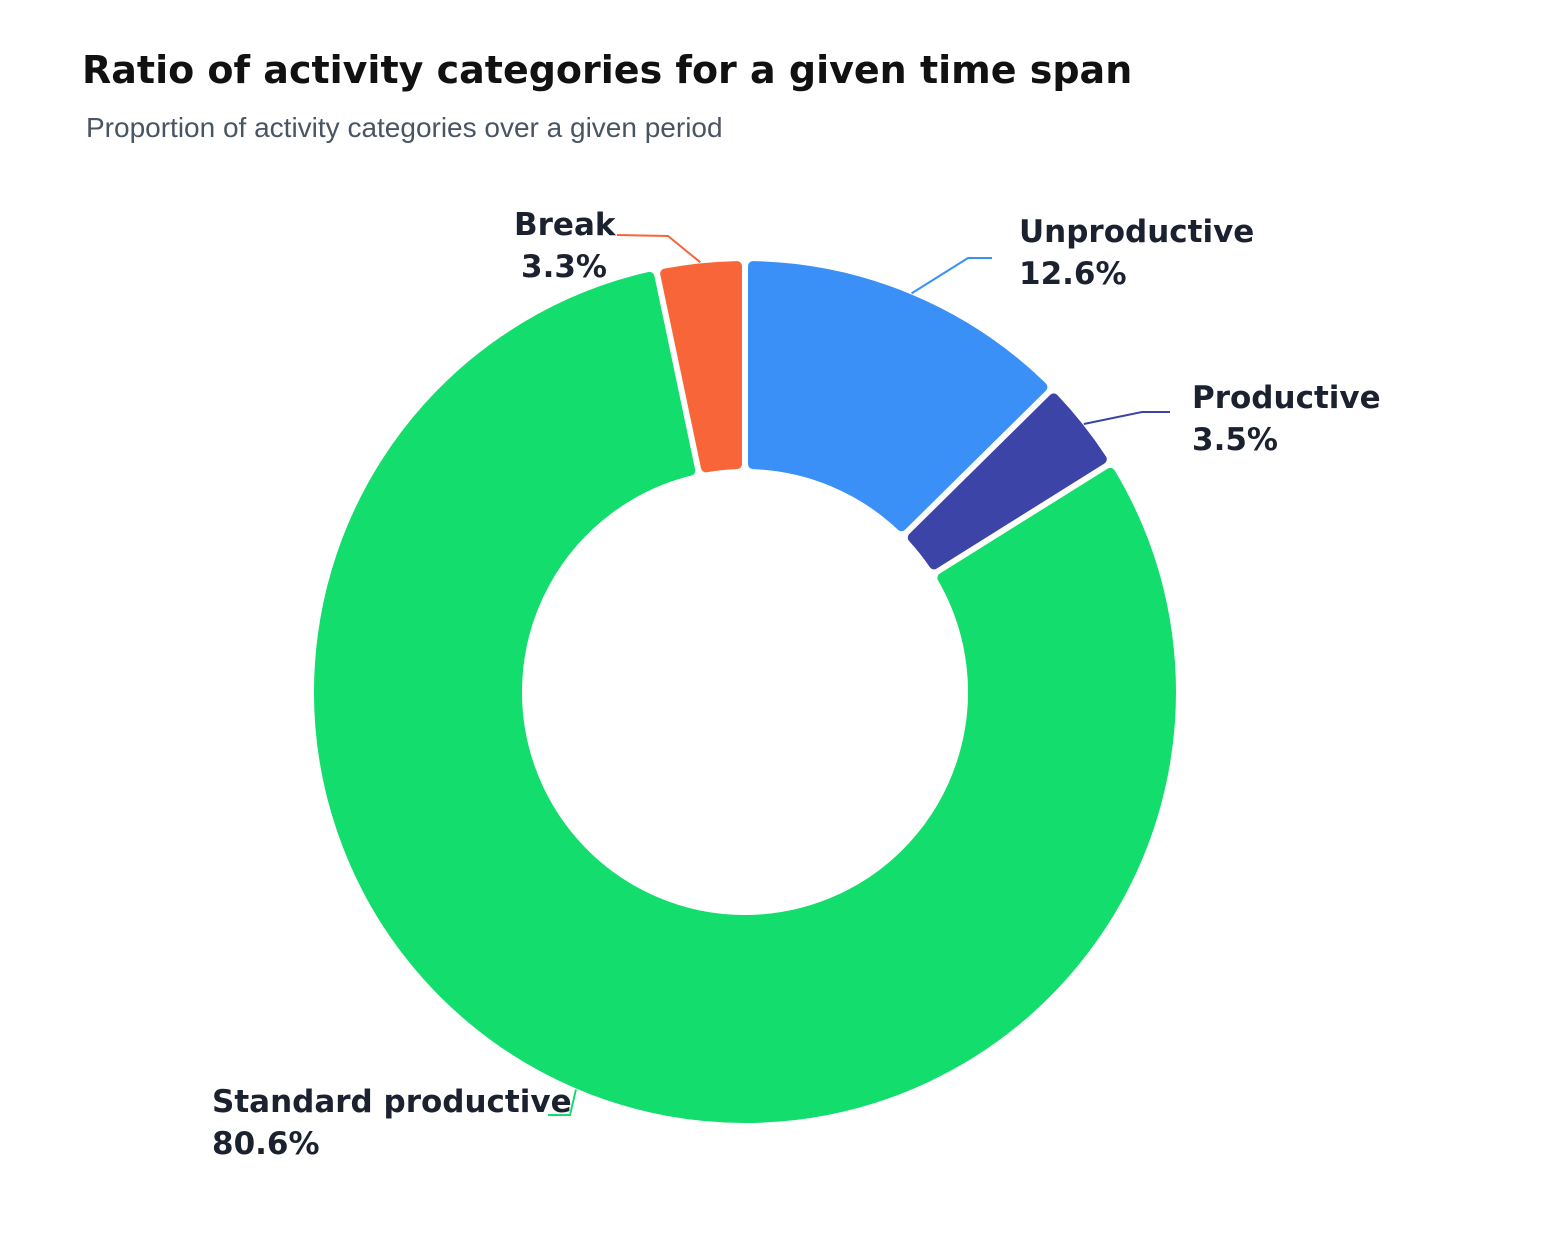 Image resolution: width=1562 pixels, height=1250 pixels. I want to click on slice-label-productive: Productive 3.5%, so click(1286, 419).